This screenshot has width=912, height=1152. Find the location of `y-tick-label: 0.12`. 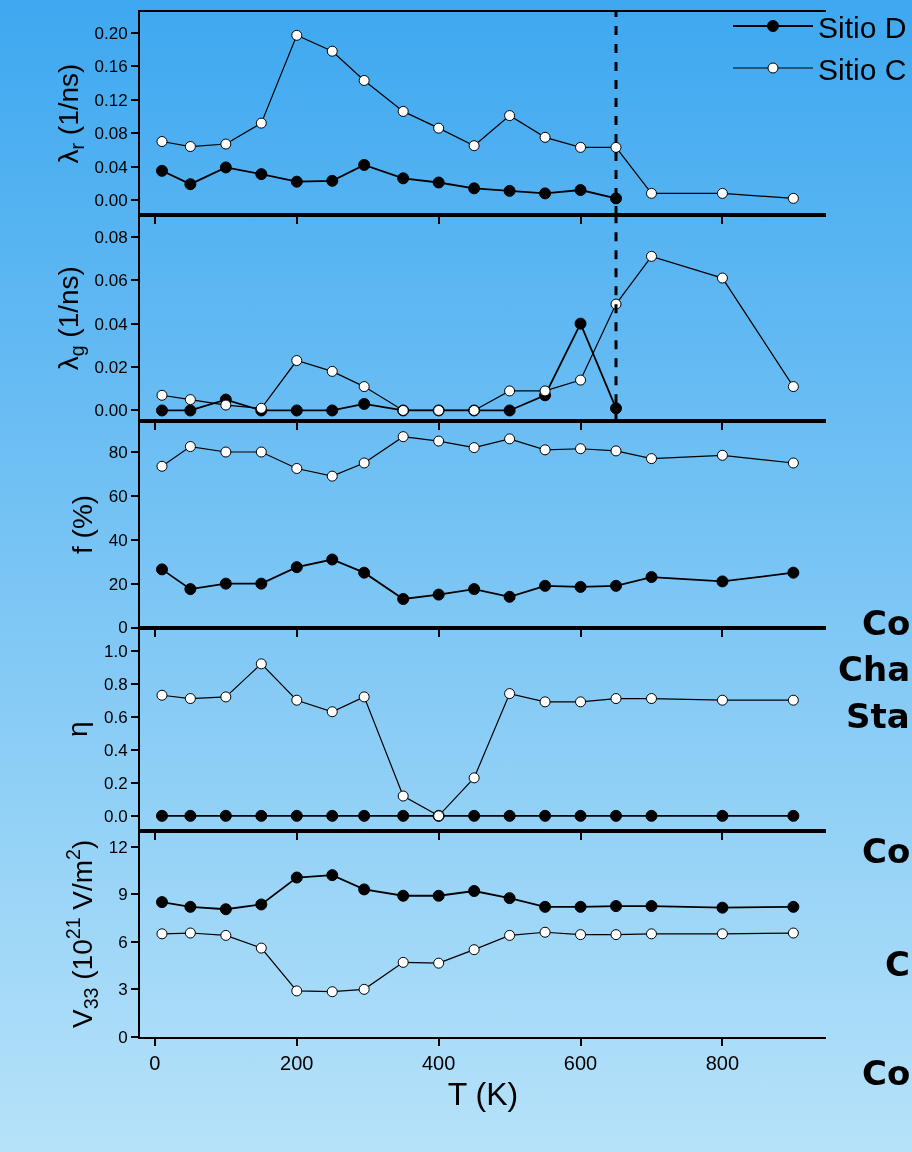

y-tick-label: 0.12 is located at coordinates (111, 100).